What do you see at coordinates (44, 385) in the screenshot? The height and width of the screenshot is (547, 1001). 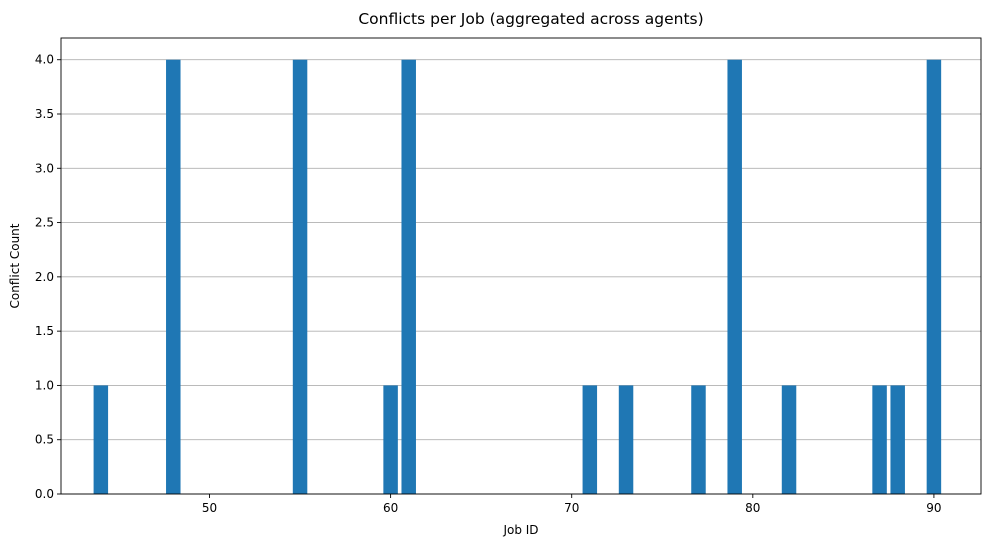 I see `y-tick-label: 1.0` at bounding box center [44, 385].